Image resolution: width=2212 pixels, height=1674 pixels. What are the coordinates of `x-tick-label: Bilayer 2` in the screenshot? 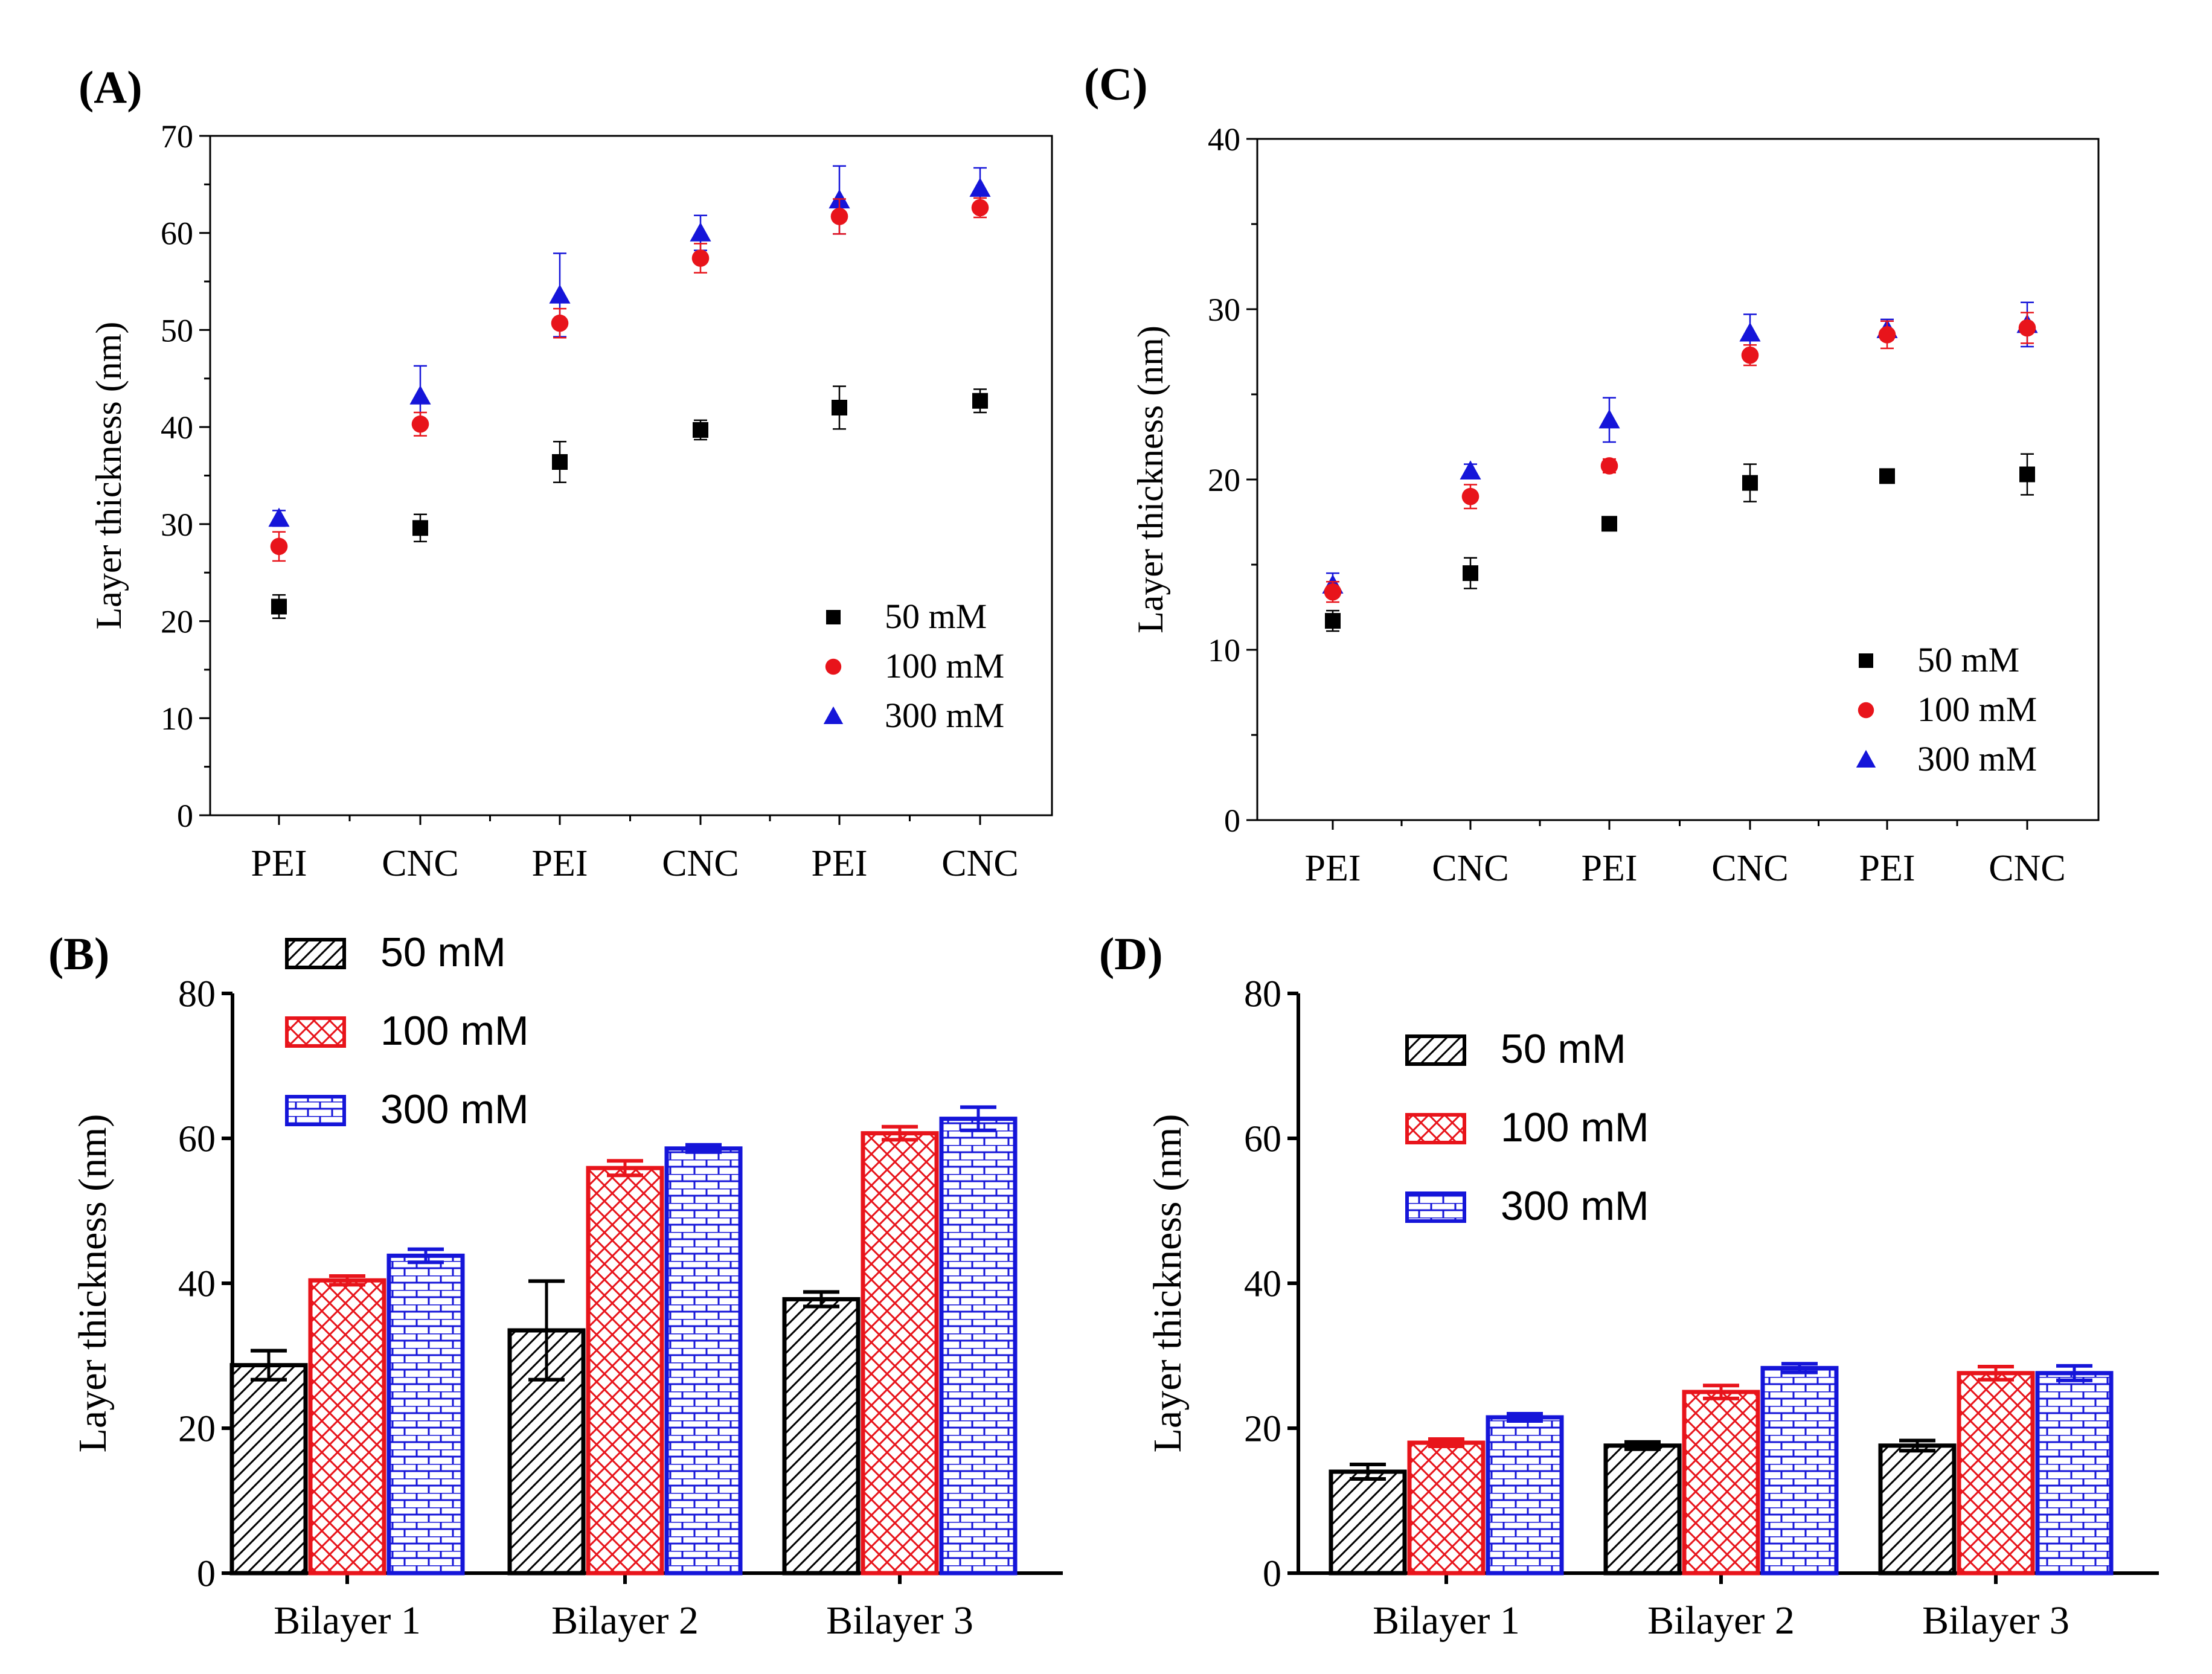 It's located at (625, 1621).